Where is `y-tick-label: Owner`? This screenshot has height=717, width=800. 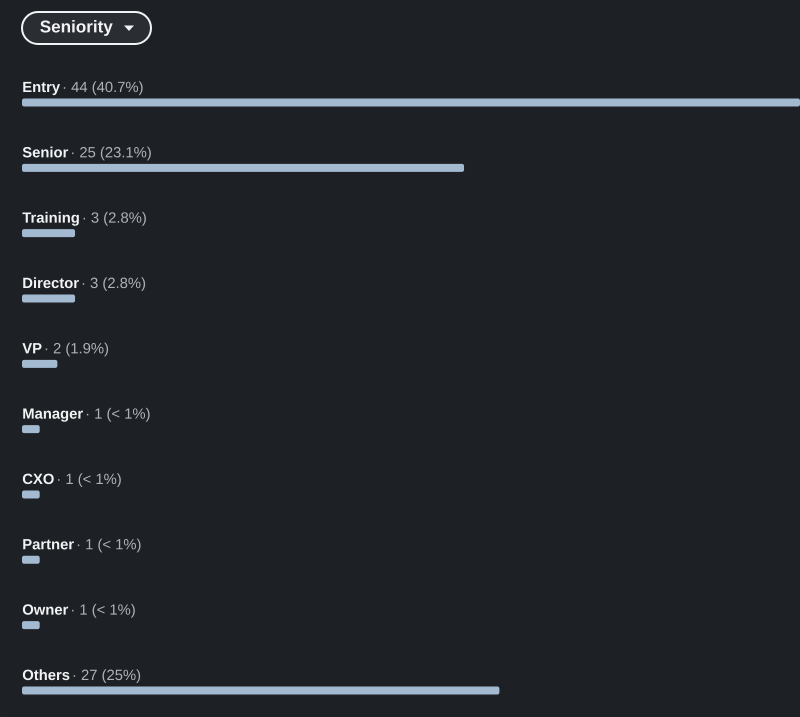
y-tick-label: Owner is located at coordinates (45, 609).